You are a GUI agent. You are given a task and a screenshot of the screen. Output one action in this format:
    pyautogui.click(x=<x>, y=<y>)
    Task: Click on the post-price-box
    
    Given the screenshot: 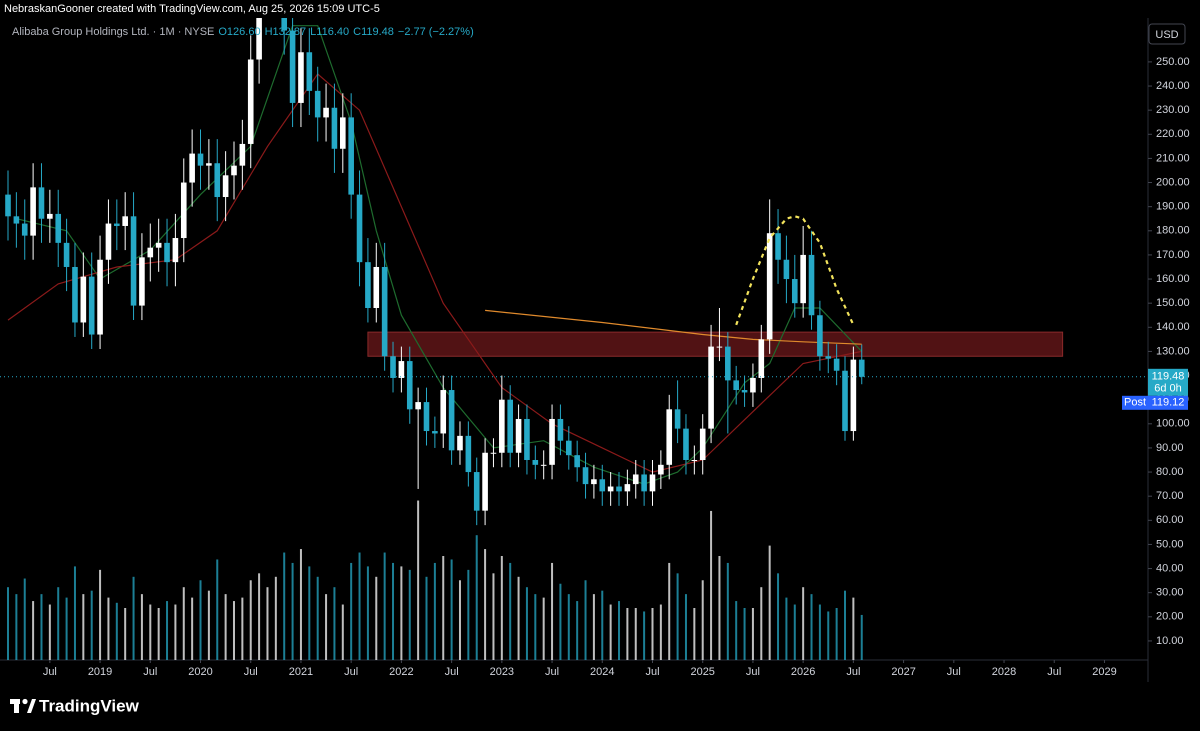 What is the action you would take?
    pyautogui.click(x=1168, y=402)
    